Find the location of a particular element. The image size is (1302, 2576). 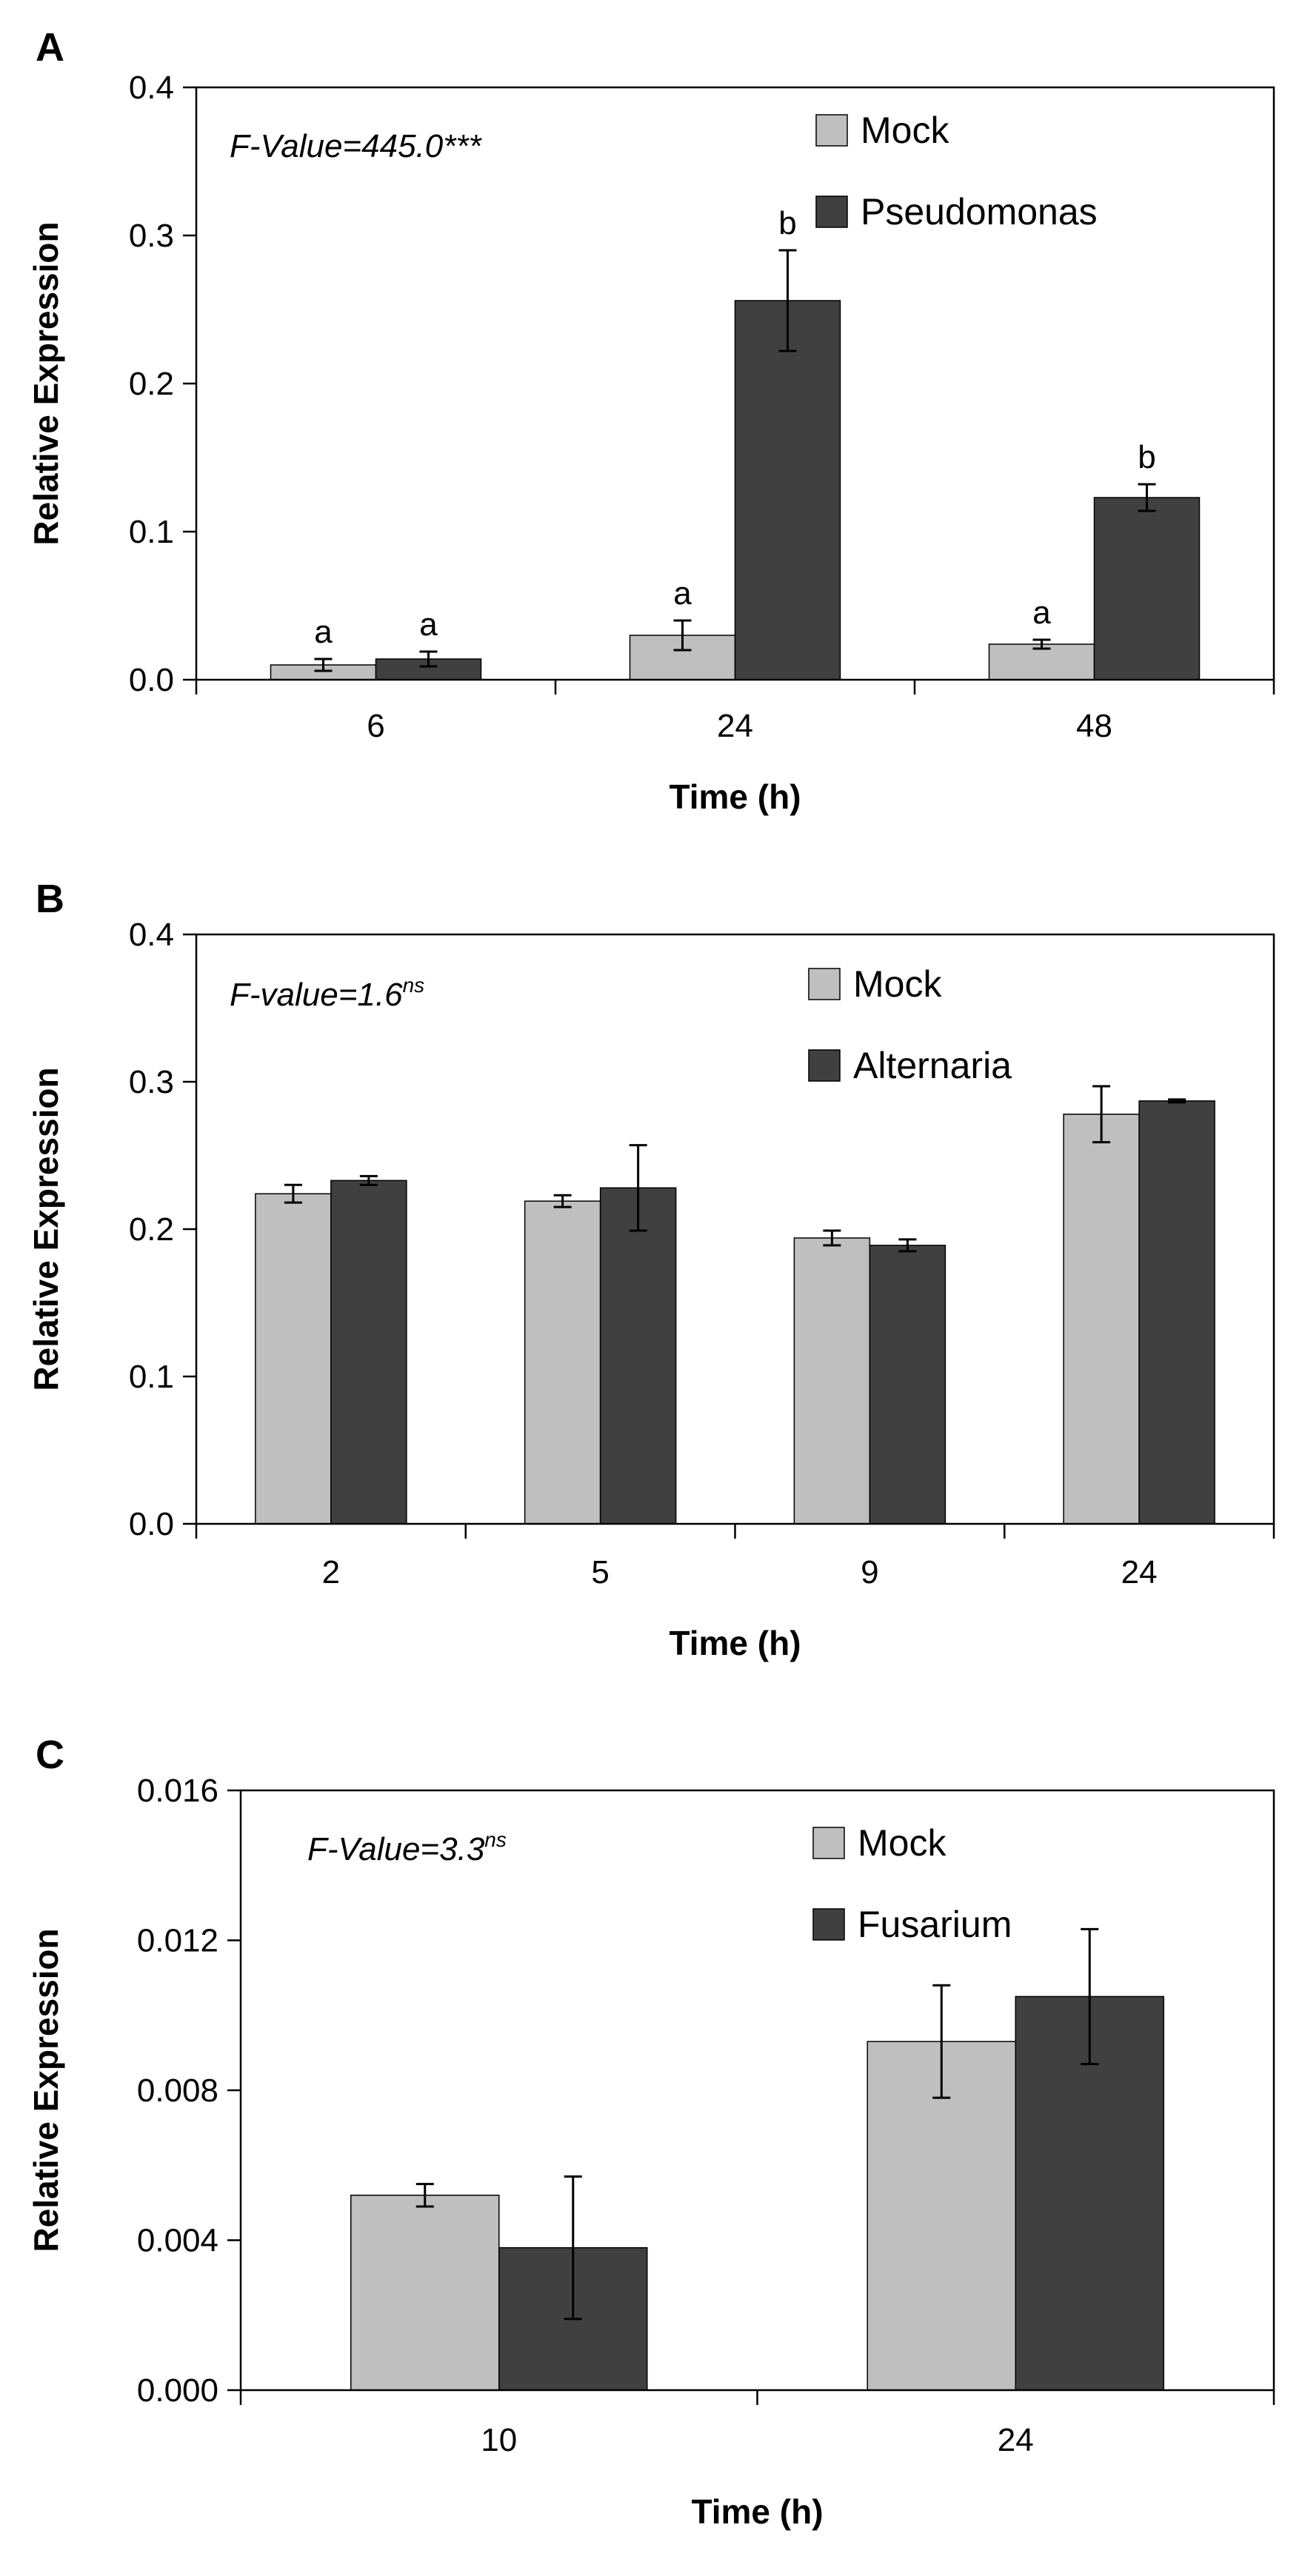

legend-swatch-alternaria is located at coordinates (824, 1065).